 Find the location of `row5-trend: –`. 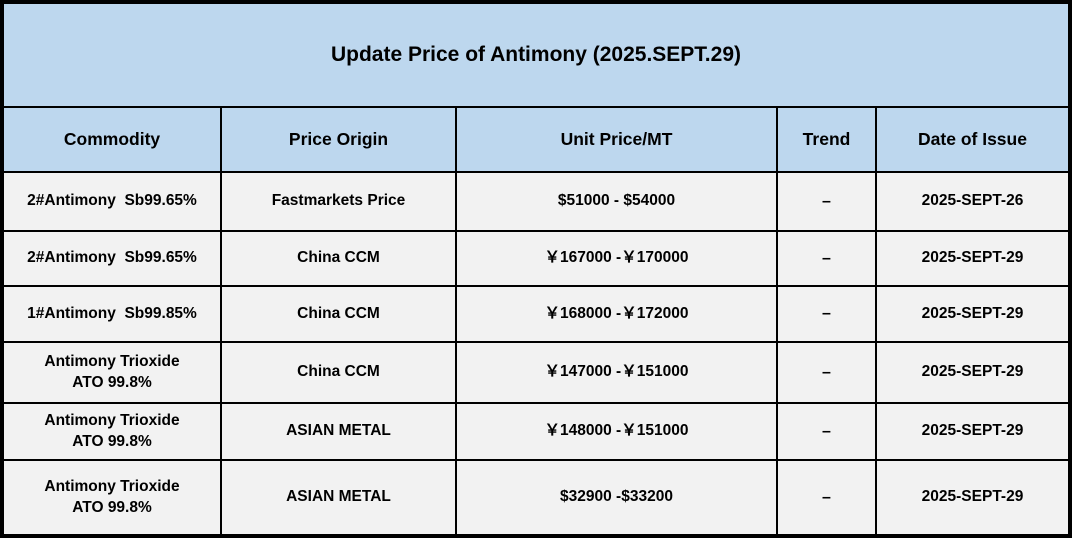

row5-trend: – is located at coordinates (827, 432).